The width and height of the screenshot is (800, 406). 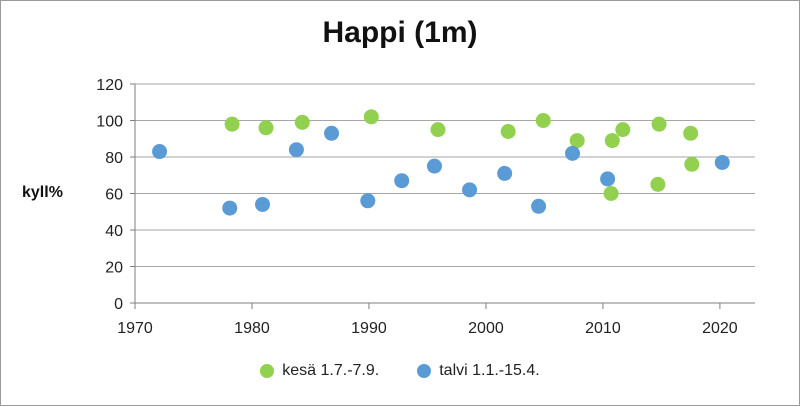 What do you see at coordinates (118, 304) in the screenshot?
I see `y-tick-label-0: 0` at bounding box center [118, 304].